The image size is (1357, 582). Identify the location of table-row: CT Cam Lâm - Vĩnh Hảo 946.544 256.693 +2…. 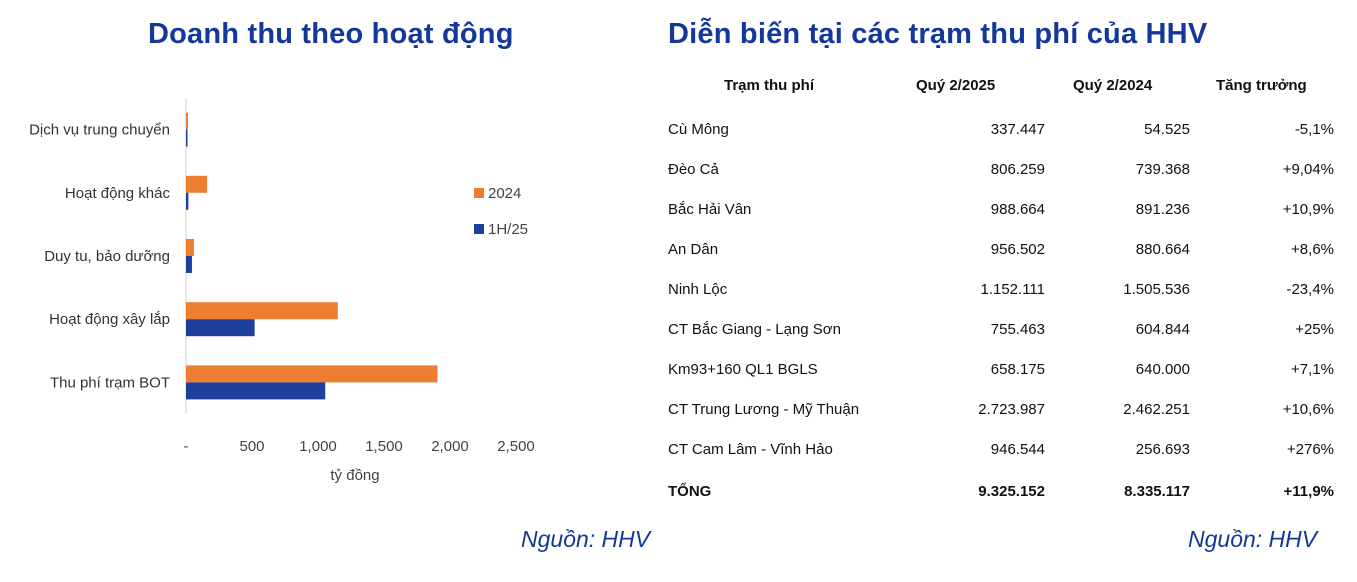
(1004, 450).